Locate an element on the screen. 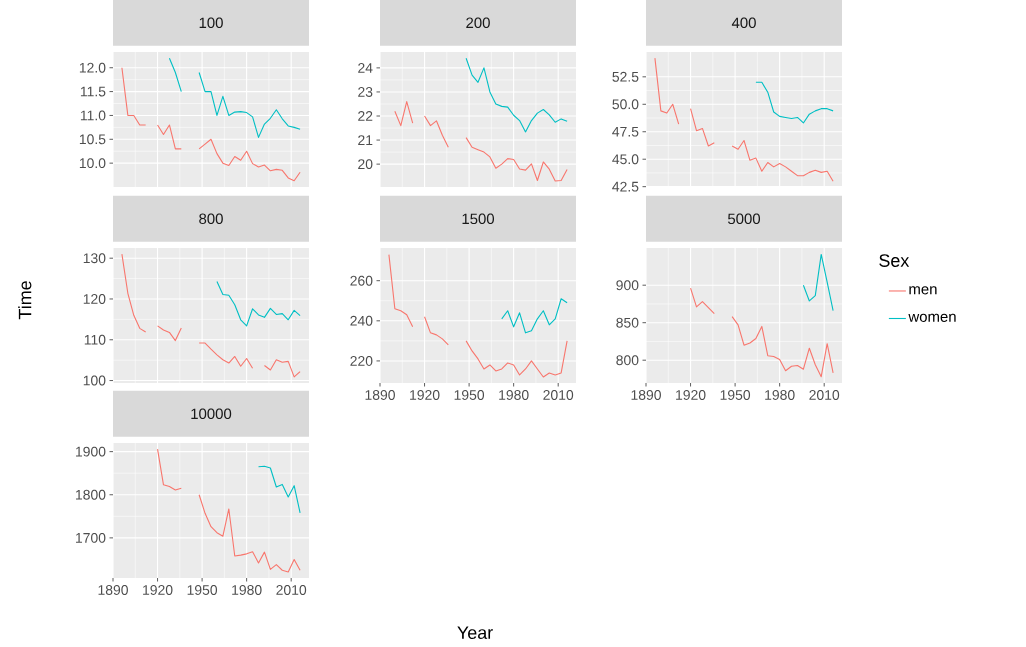  y-tick-label: 24 is located at coordinates (365, 67).